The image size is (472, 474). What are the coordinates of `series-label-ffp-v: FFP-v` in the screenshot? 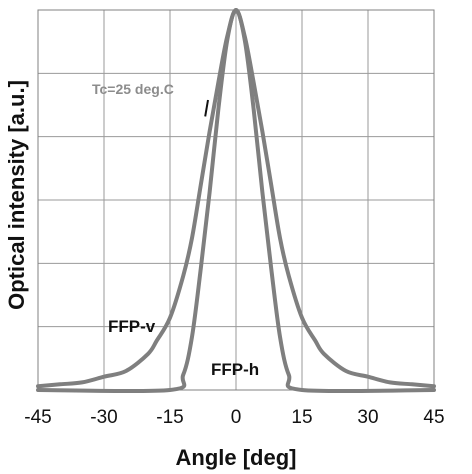 It's located at (132, 326).